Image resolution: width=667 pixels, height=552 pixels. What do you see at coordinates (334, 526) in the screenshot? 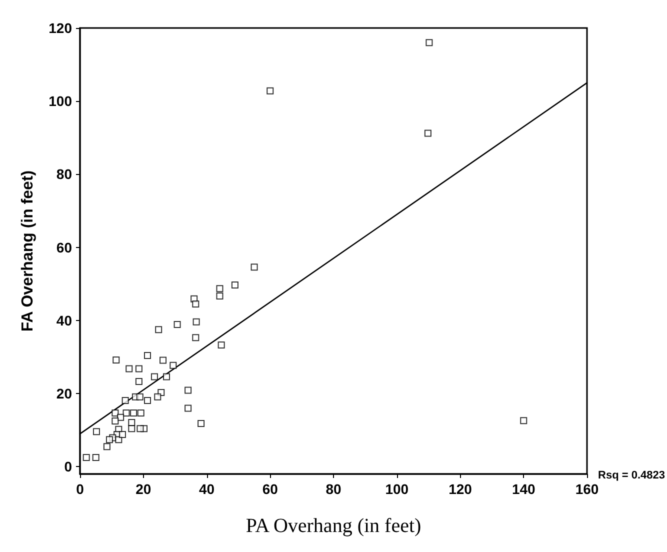
I see `x-axis-title: PA Overhang (in feet)` at bounding box center [334, 526].